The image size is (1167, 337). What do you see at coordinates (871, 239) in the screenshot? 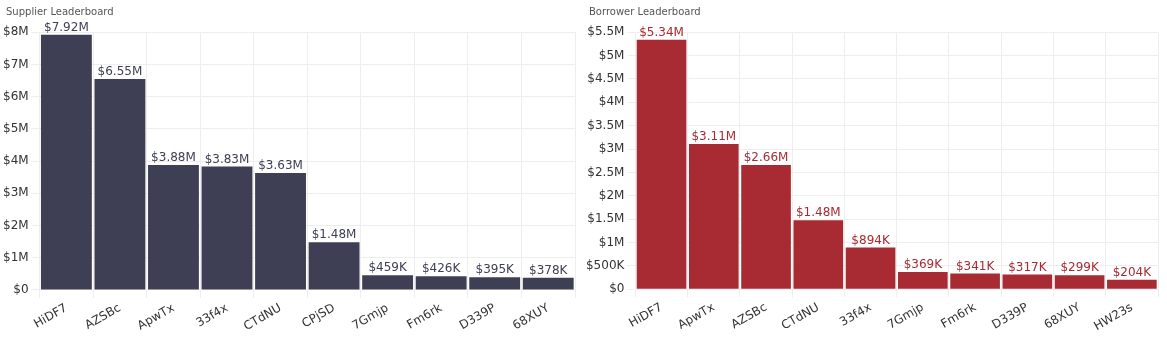
I see `data-label: $894K` at bounding box center [871, 239].